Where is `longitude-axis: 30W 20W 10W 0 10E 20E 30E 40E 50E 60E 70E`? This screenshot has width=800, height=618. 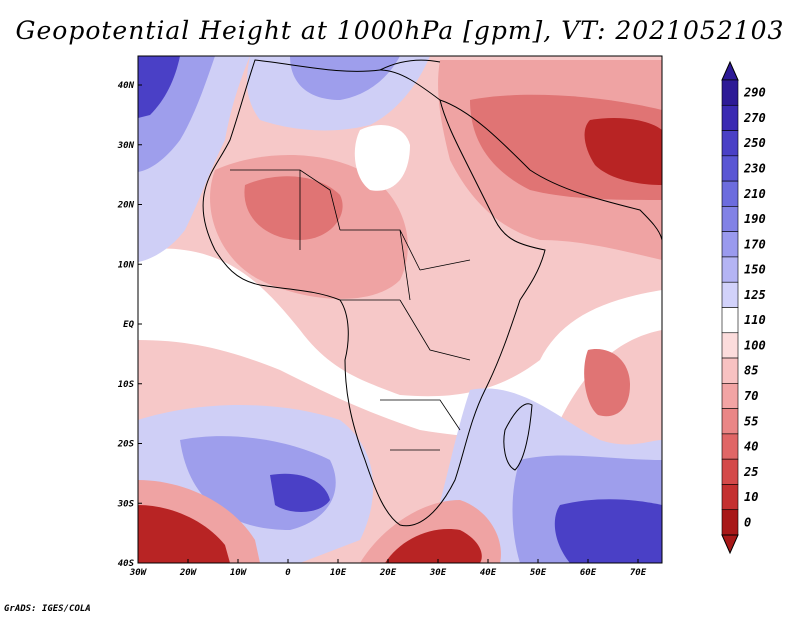
longitude-axis: 30W 20W 10W 0 10E 20E 30E 40E 50E 60E 70E is located at coordinates (388, 568).